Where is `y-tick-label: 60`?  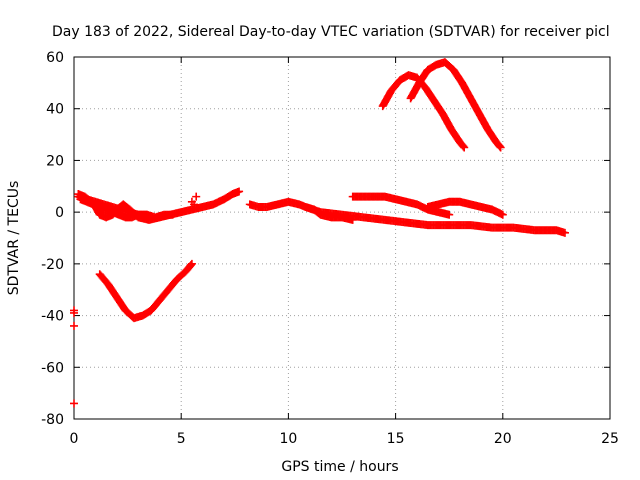 y-tick-label: 60 is located at coordinates (55, 58).